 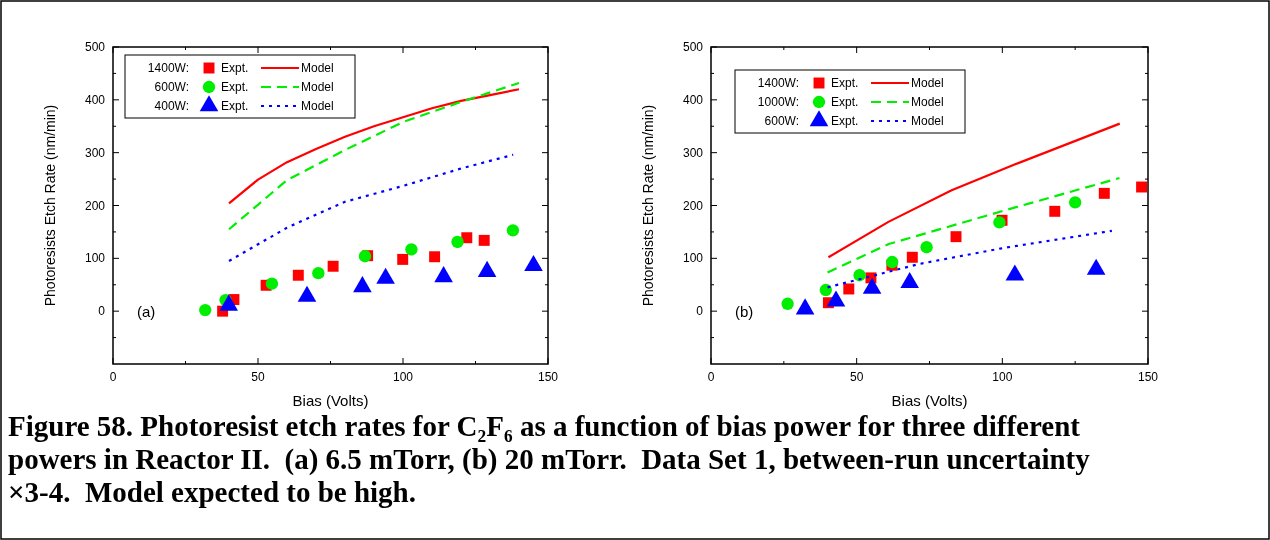 What do you see at coordinates (549, 459) in the screenshot?
I see `text: powers in Reactor II. (a) 6.5 mTorr, (b) 20 mTorr. Data Set 1, between-run uncertainty` at bounding box center [549, 459].